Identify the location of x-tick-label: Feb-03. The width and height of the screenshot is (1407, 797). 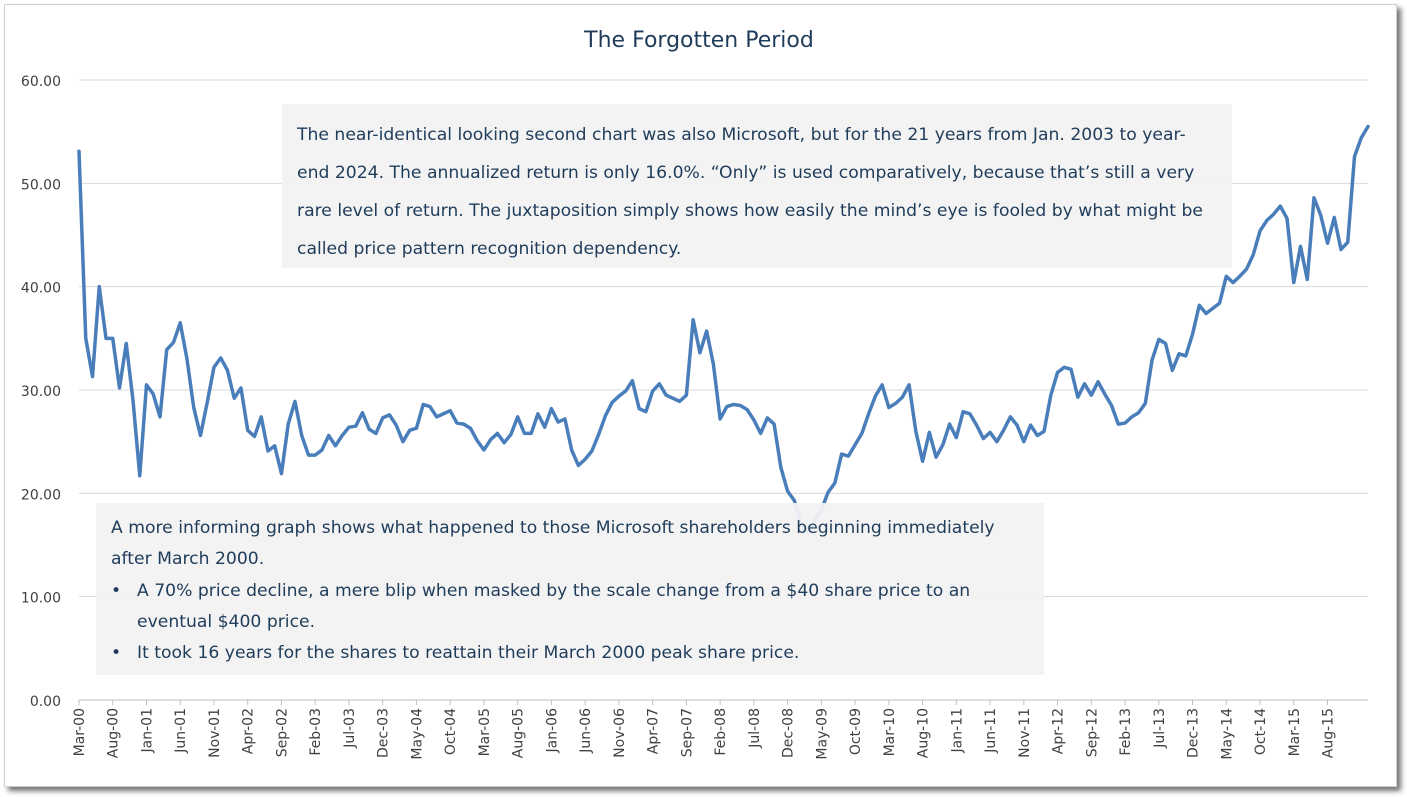
(316, 732).